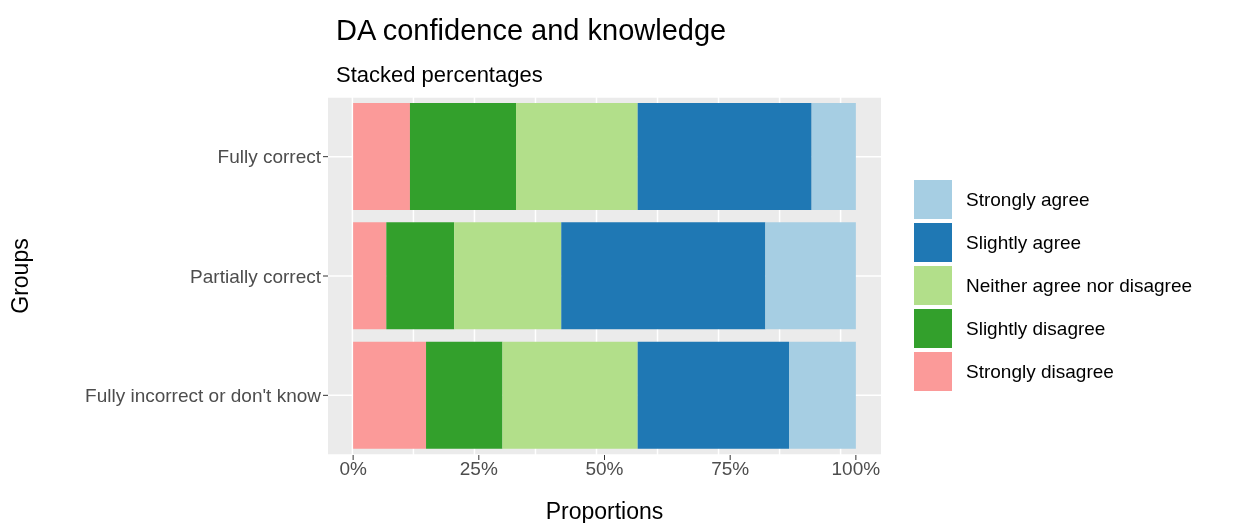  What do you see at coordinates (1024, 242) in the screenshot?
I see `legend-label: Slightly agree` at bounding box center [1024, 242].